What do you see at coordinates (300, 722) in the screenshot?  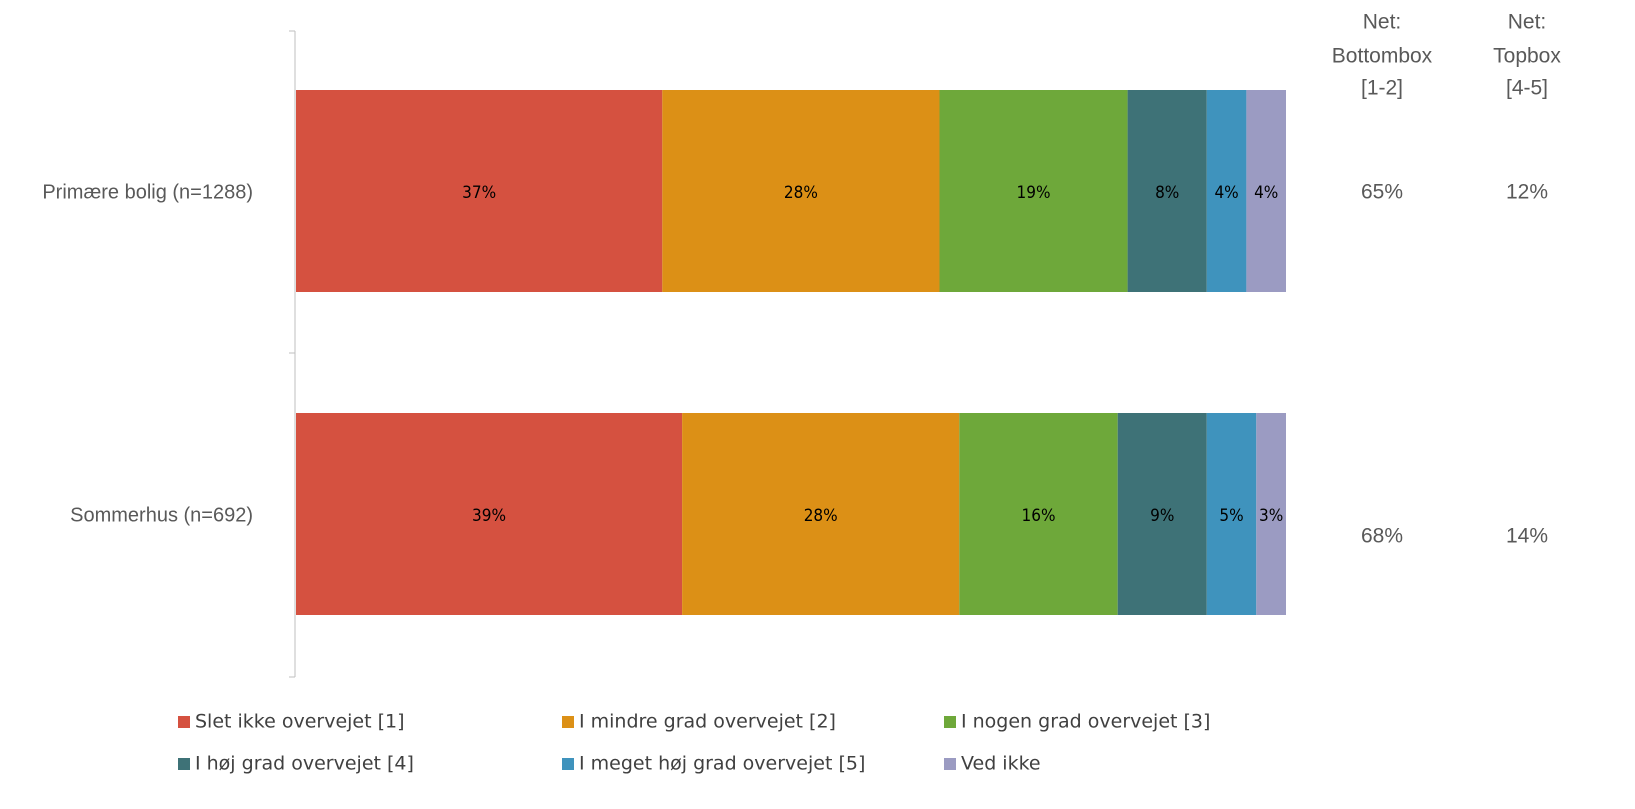 I see `legend-label: Slet ikke overvejet [1]` at bounding box center [300, 722].